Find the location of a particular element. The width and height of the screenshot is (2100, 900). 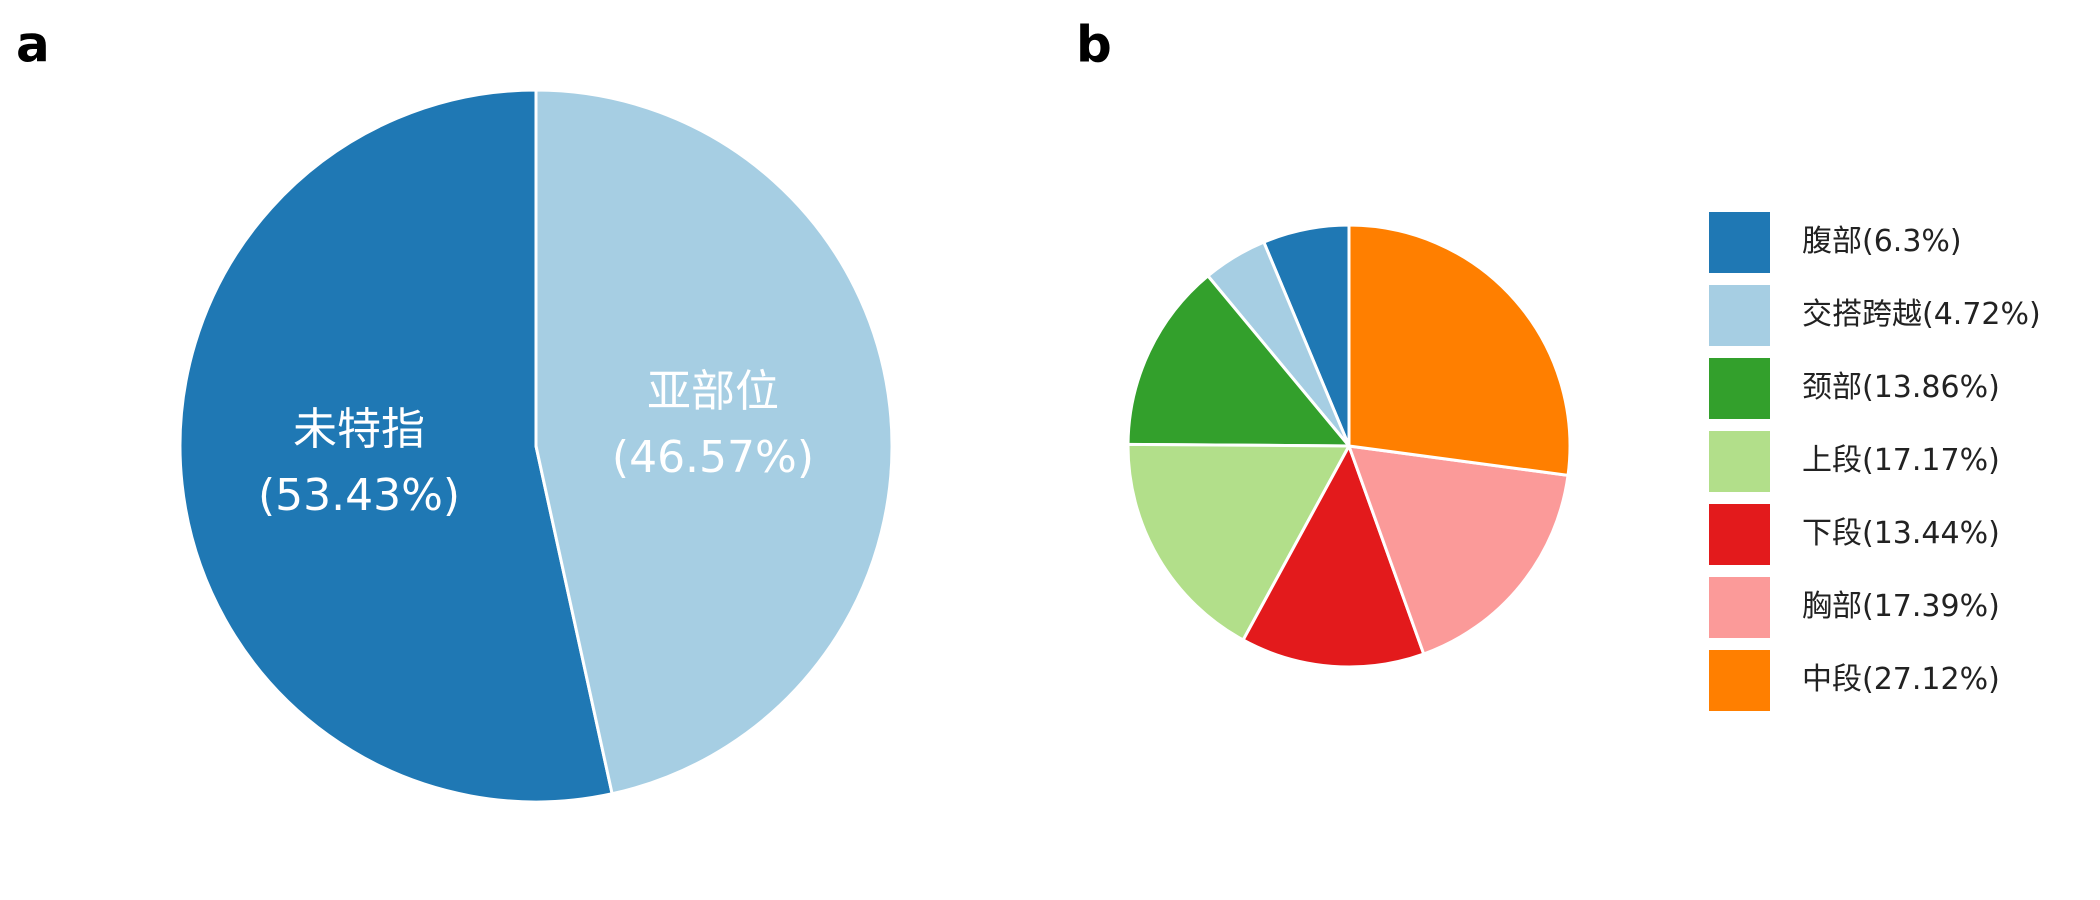

slice-value-label: (46.57%) is located at coordinates (713, 457).